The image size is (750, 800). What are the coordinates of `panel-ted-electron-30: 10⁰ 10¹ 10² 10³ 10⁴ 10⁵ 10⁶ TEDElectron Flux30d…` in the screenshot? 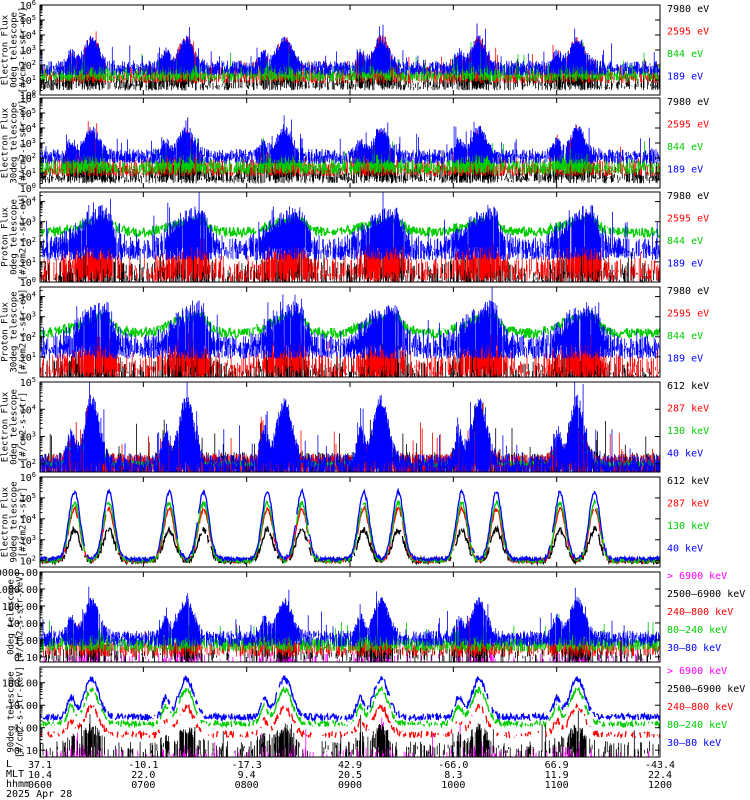 It's located at (354, 143).